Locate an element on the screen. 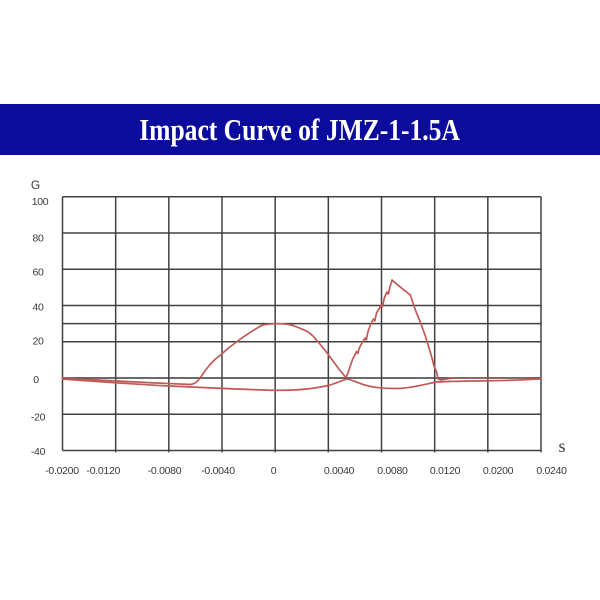 The height and width of the screenshot is (600, 600). svg-text: 0.0080 is located at coordinates (392, 471).